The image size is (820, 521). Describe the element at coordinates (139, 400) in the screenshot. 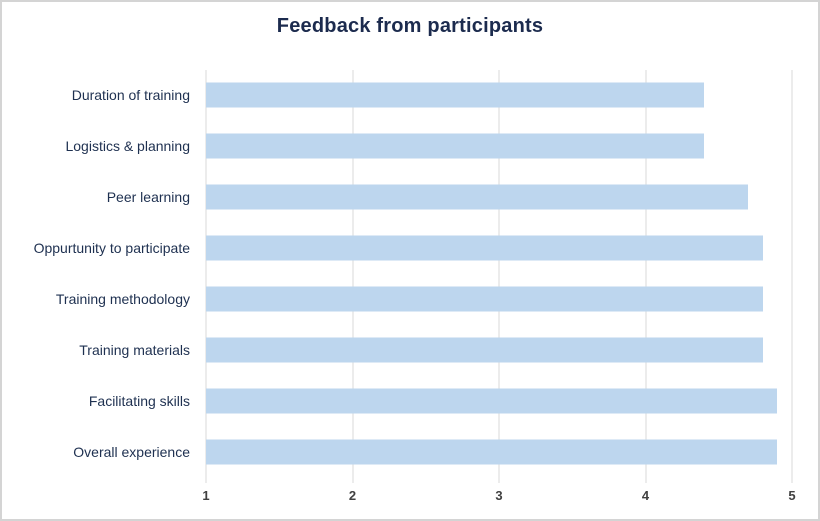

I see `category-label: Facilitating skills` at that location.